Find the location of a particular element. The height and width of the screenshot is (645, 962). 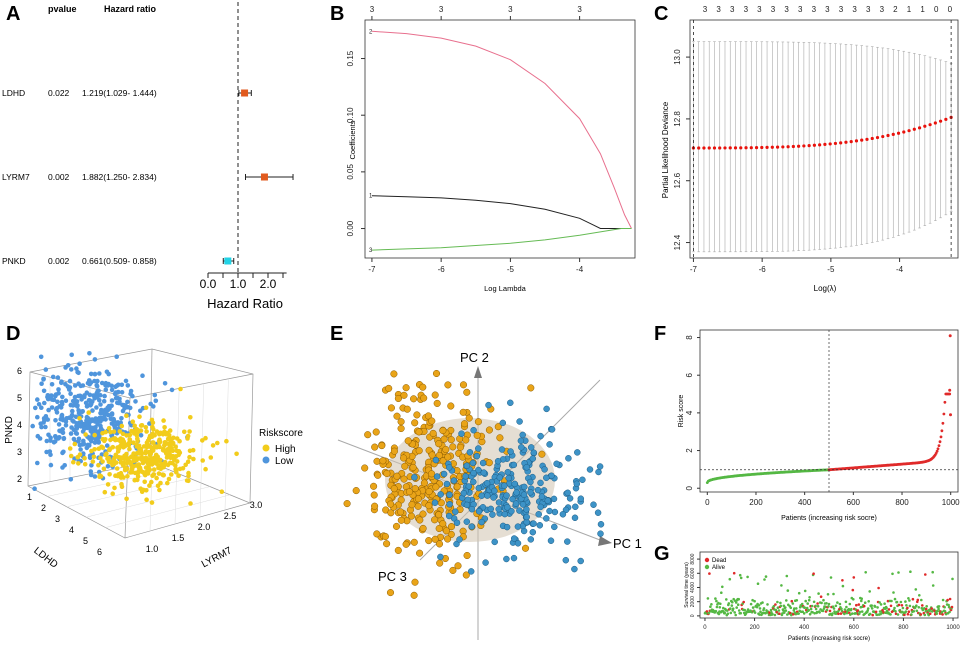

pc1-label: PC 1 is located at coordinates (627, 543).